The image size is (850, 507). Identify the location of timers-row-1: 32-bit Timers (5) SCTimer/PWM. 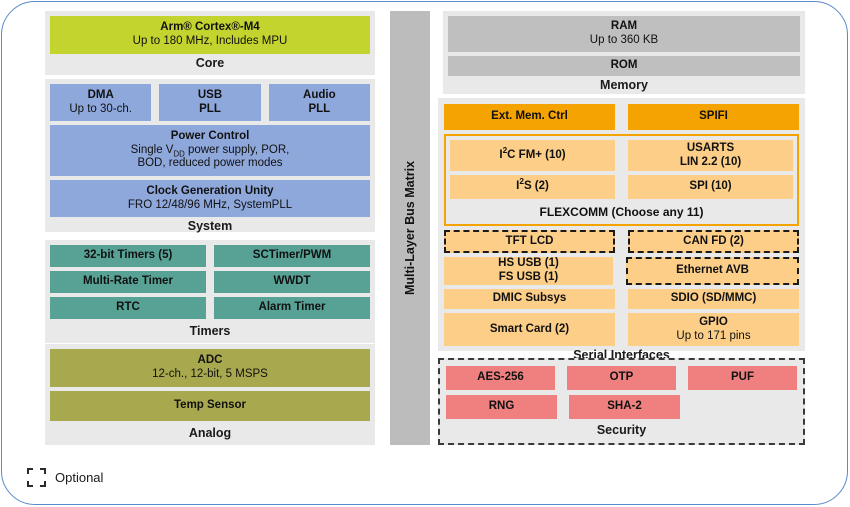
(210, 256).